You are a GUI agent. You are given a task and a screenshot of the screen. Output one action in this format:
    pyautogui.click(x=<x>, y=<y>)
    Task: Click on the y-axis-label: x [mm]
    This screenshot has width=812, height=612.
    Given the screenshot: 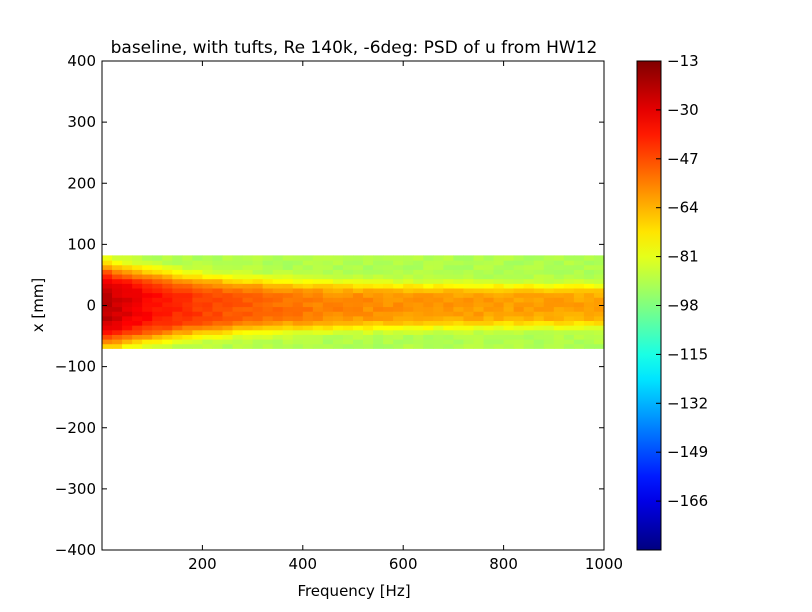 What is the action you would take?
    pyautogui.click(x=38, y=305)
    